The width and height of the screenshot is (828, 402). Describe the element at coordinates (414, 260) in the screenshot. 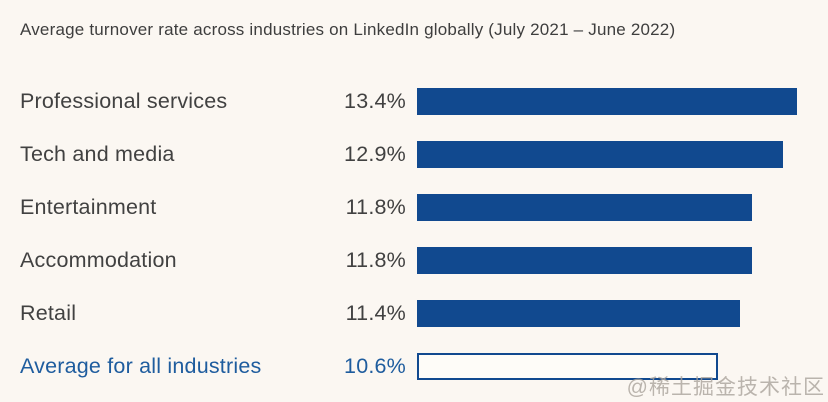

I see `bar-row: Accommodation 11.8%` at that location.